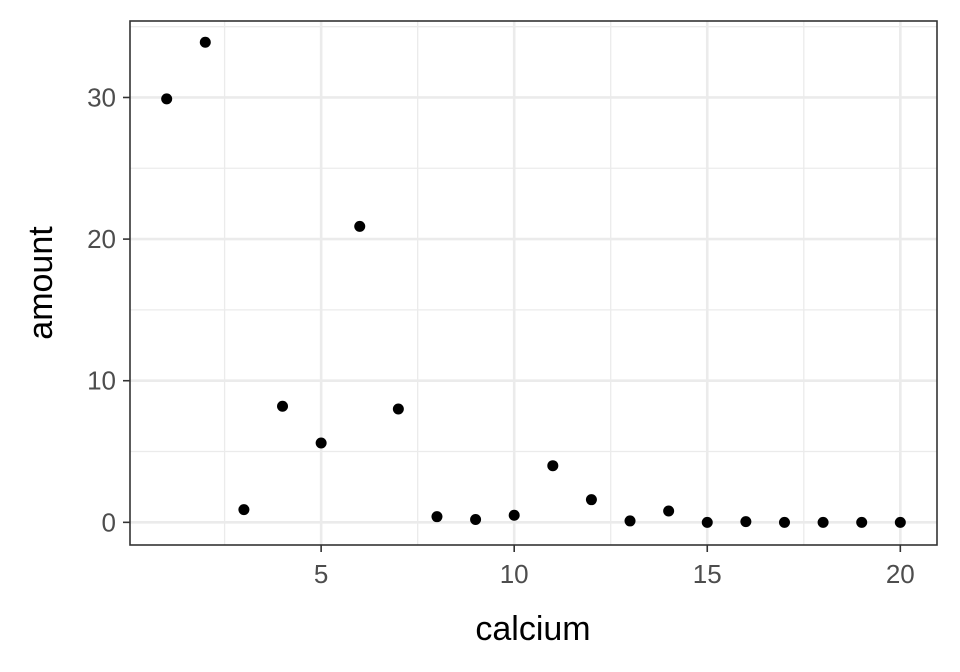 Image resolution: width=960 pixels, height=672 pixels. What do you see at coordinates (41, 283) in the screenshot?
I see `y-axis-title: amount` at bounding box center [41, 283].